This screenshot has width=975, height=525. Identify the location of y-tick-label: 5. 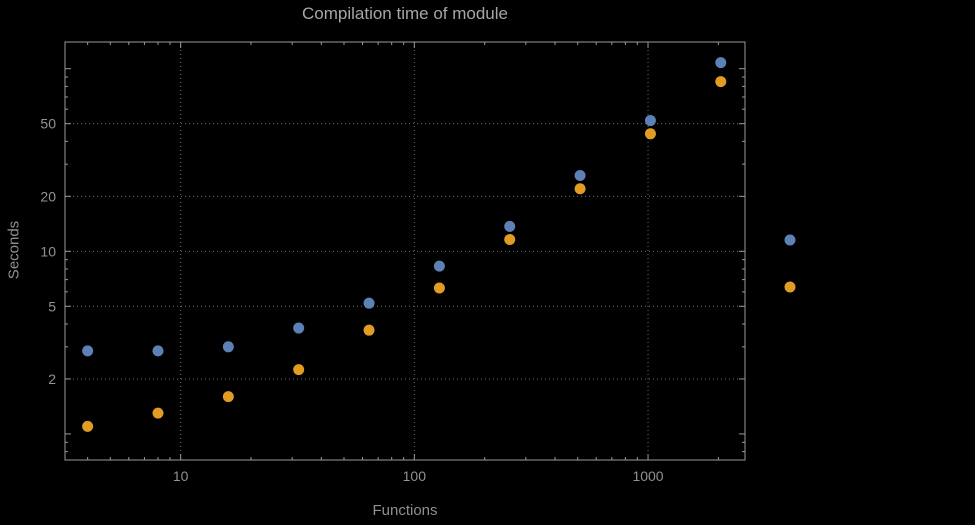
(52, 306).